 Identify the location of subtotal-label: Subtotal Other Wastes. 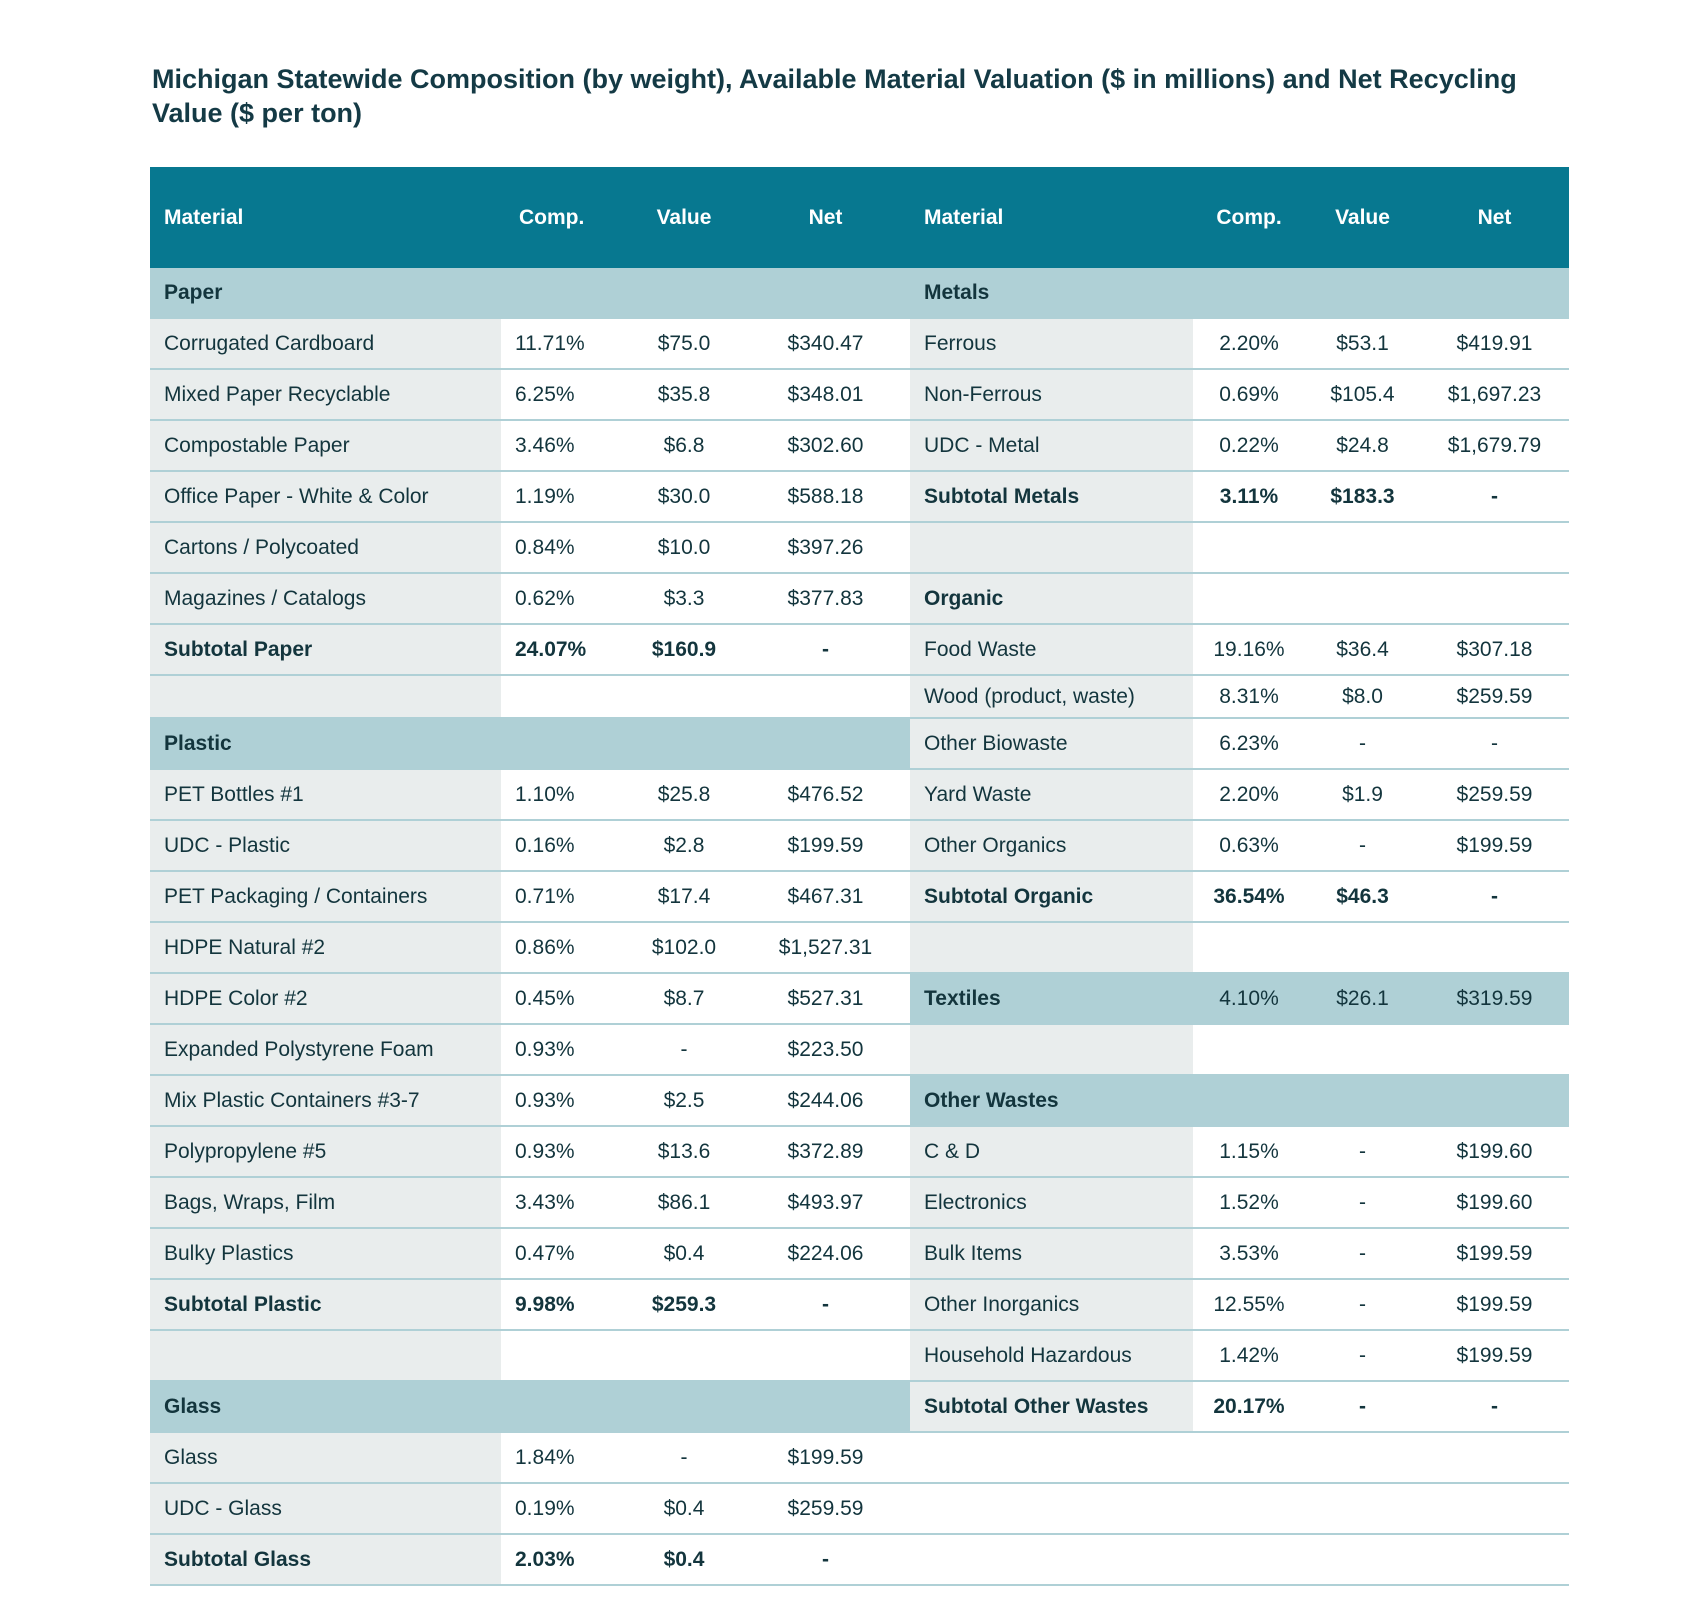
(1051, 1407).